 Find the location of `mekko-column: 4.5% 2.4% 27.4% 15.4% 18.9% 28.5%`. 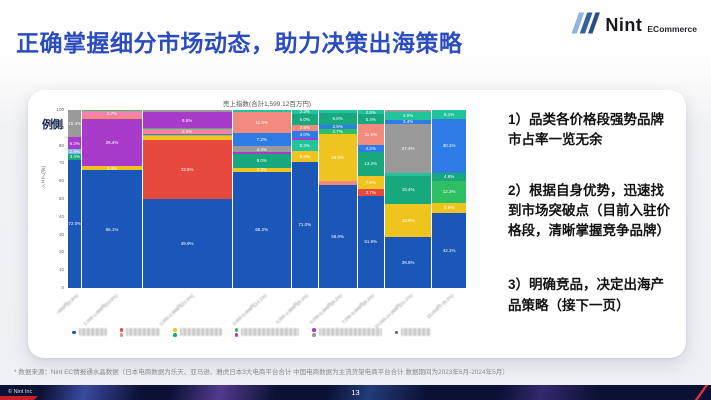

mekko-column: 4.5% 2.4% 27.4% 15.4% 18.9% 28.5% is located at coordinates (408, 199).